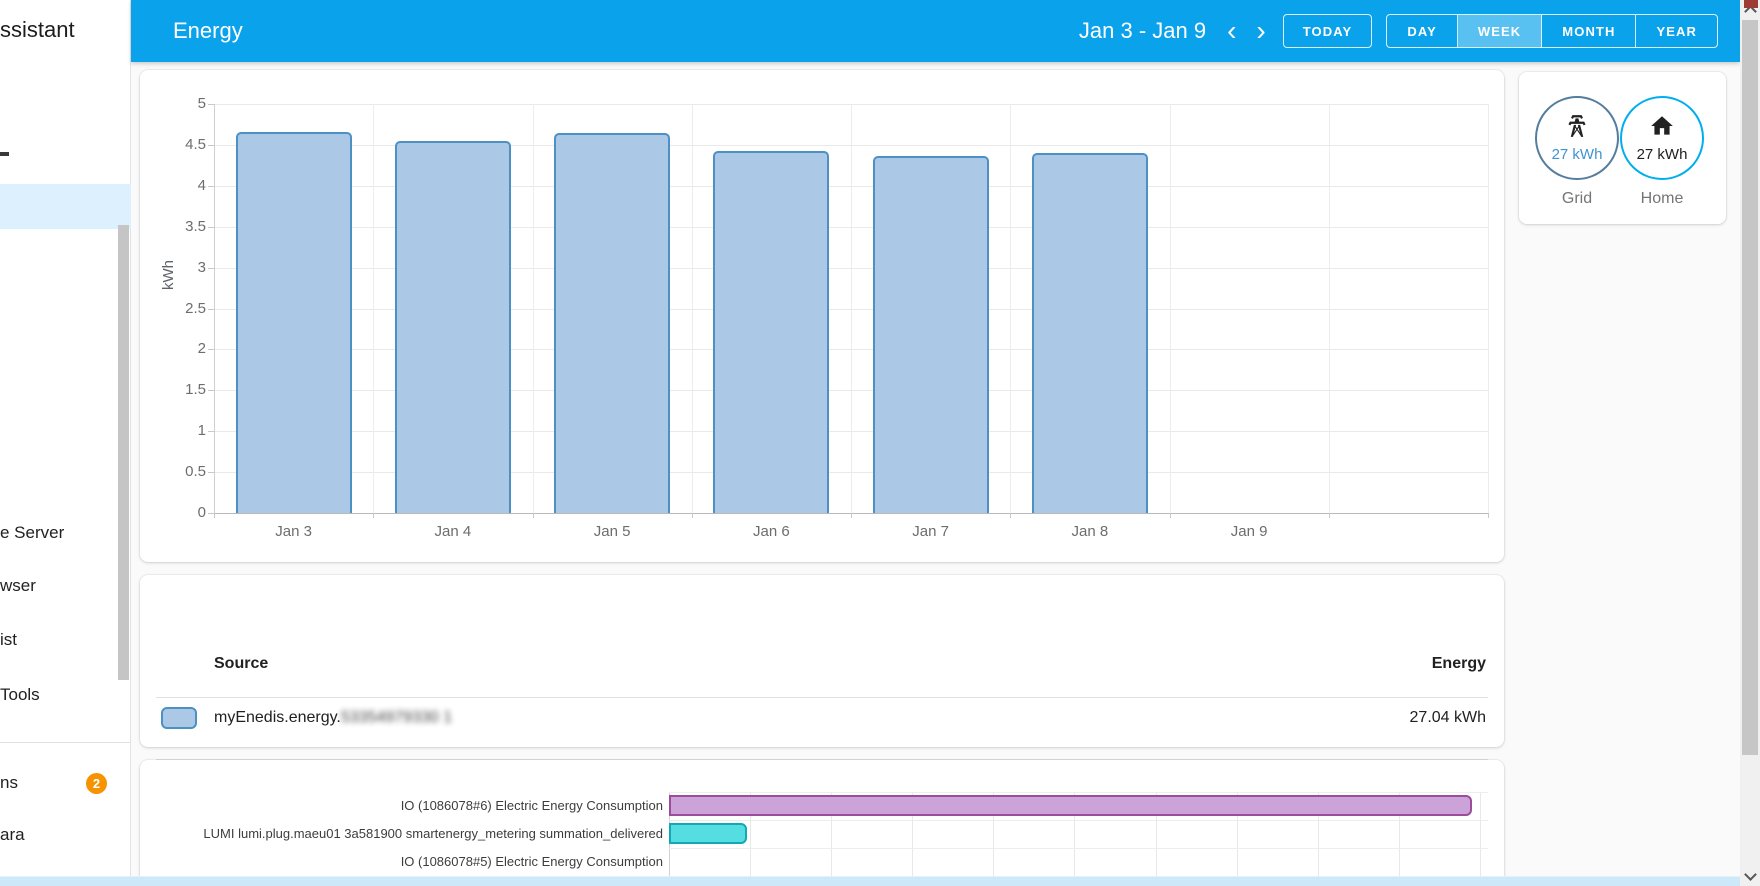 This screenshot has height=886, width=1760. What do you see at coordinates (9, 782) in the screenshot?
I see `sidebar-item-notifications: ns` at bounding box center [9, 782].